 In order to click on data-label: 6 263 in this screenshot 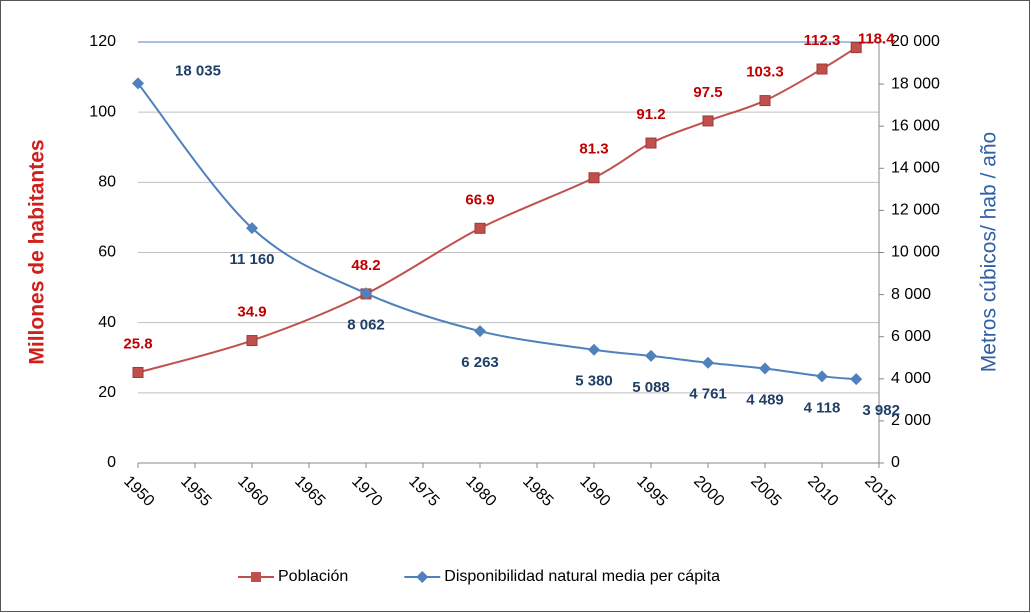, I will do `click(480, 362)`.